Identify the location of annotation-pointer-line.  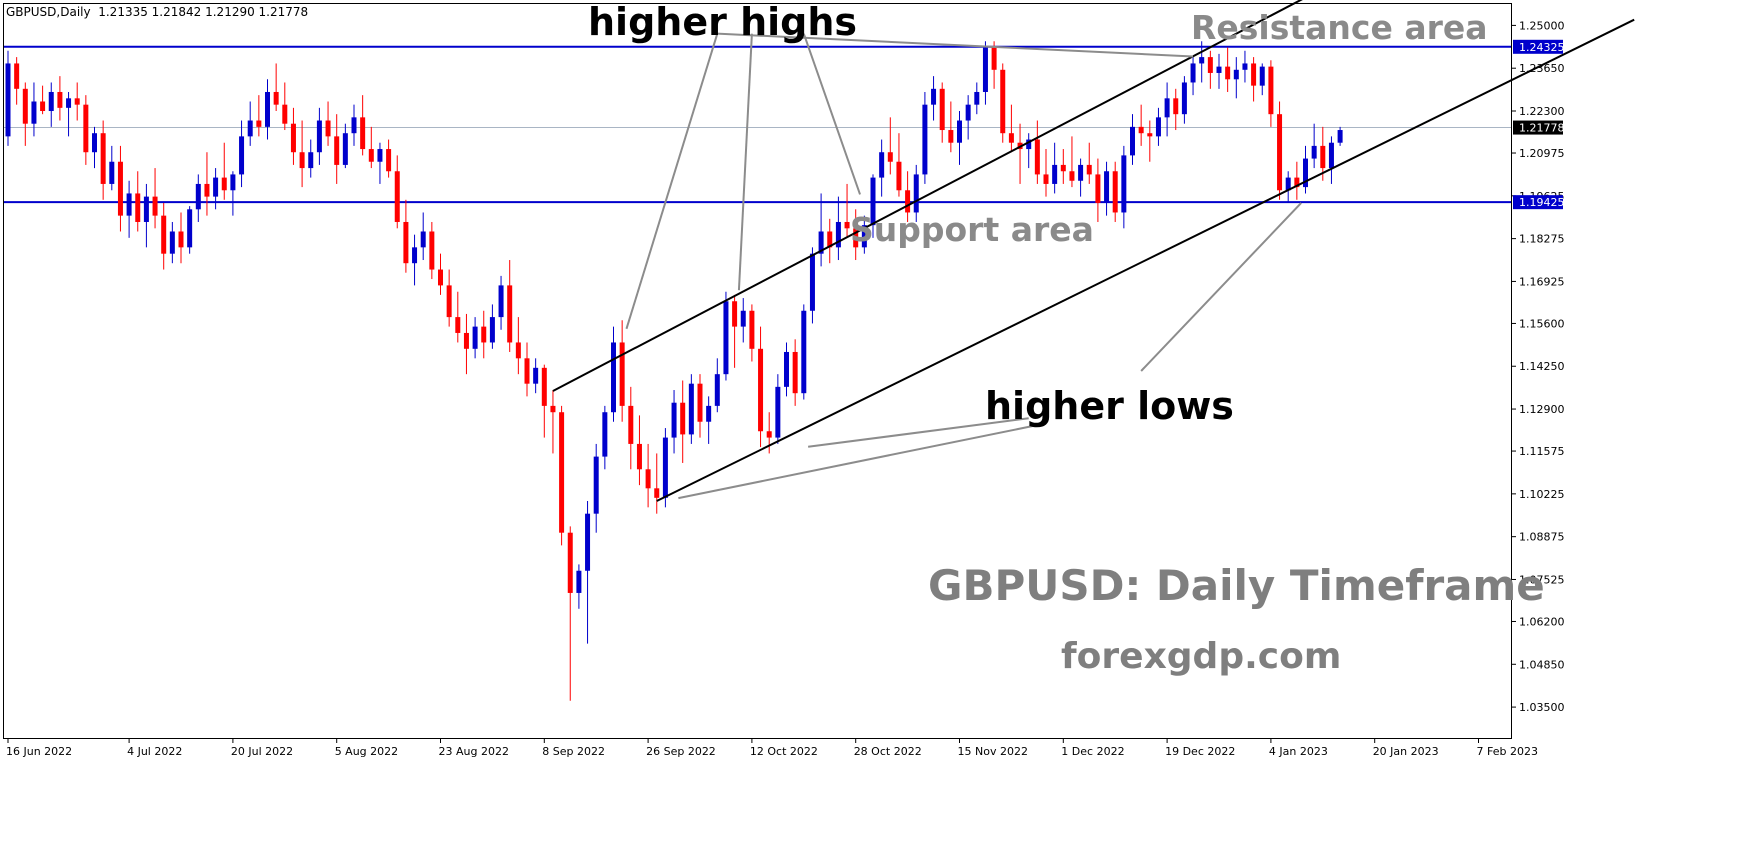
(1221, 287).